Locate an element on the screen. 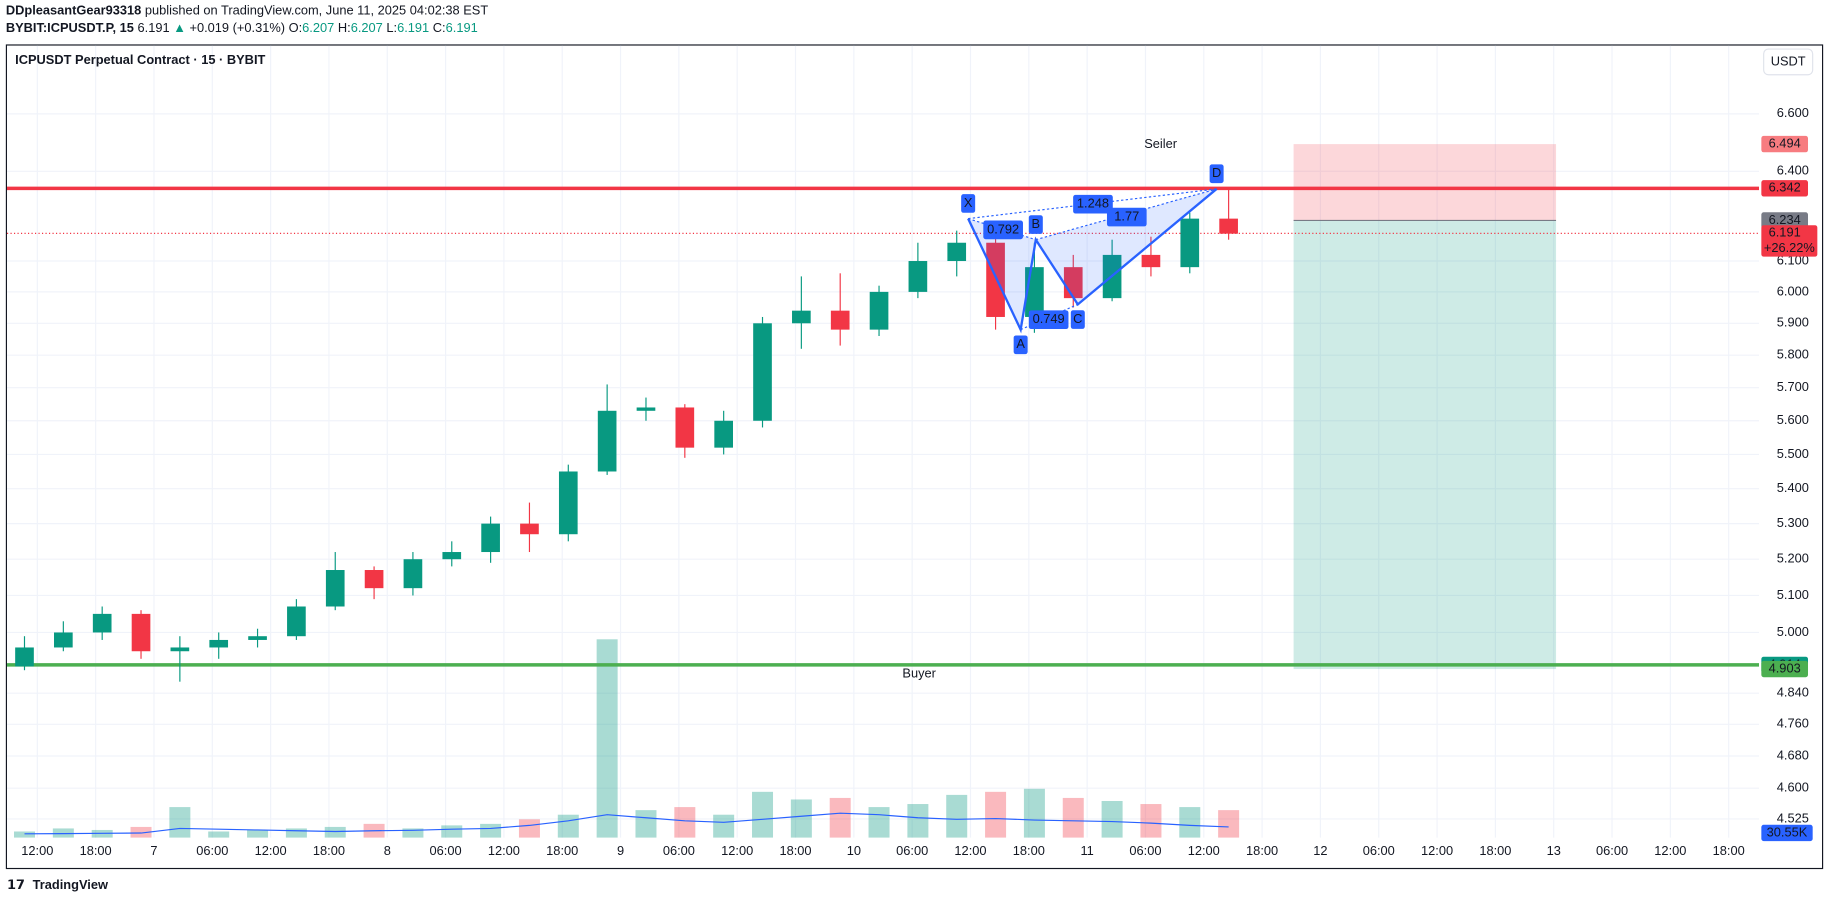  target-tag-box is located at coordinates (1785, 669).